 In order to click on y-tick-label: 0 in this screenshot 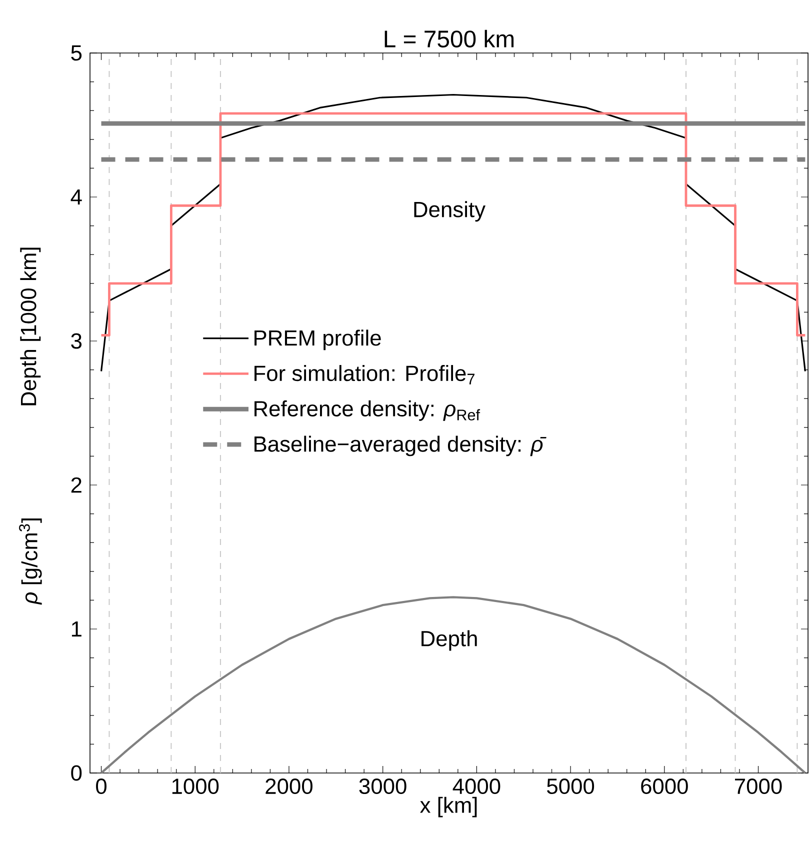, I will do `click(76, 773)`.